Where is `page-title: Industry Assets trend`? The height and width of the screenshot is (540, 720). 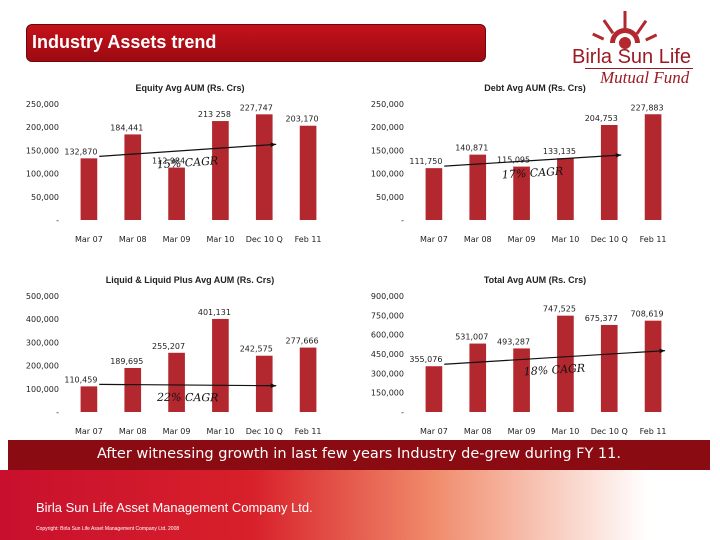
page-title: Industry Assets trend is located at coordinates (124, 42).